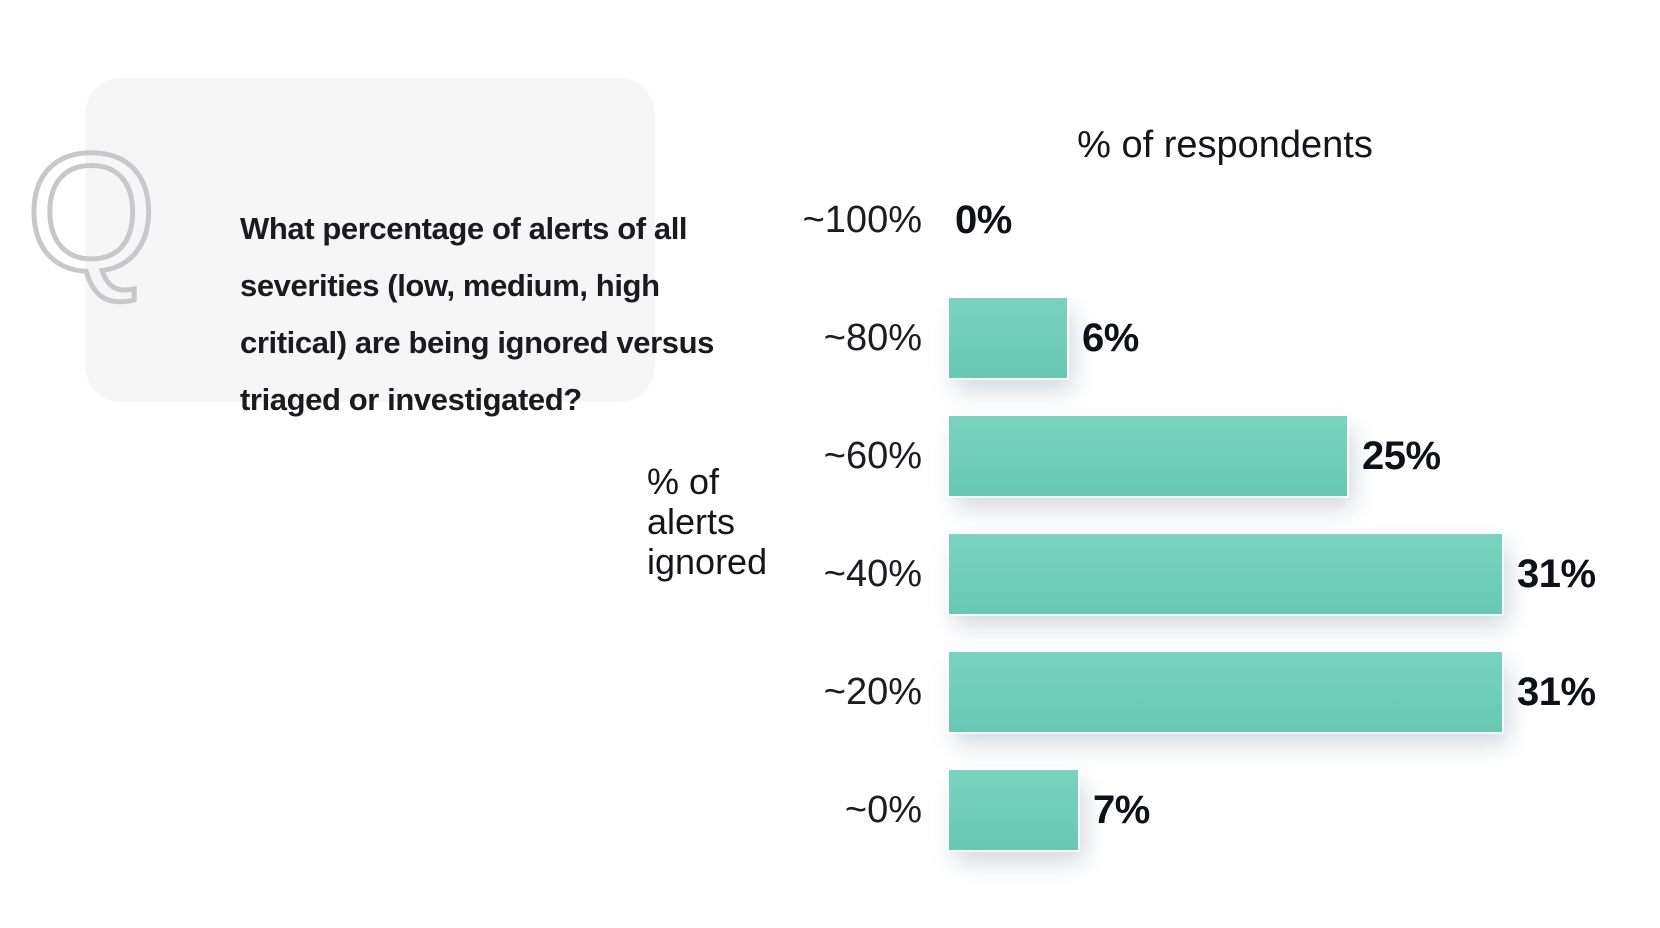  What do you see at coordinates (737, 522) in the screenshot?
I see `y-axis-label: % of alerts ignored` at bounding box center [737, 522].